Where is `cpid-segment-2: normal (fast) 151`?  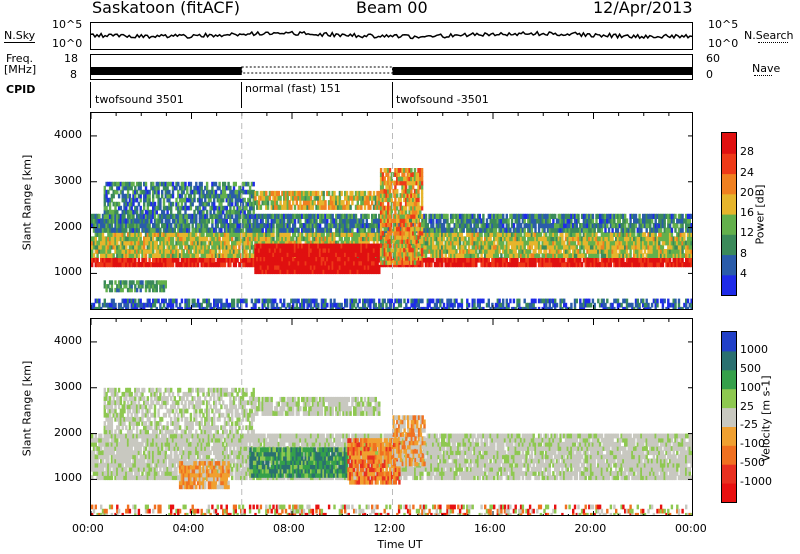
cpid-segment-2: normal (fast) 151 is located at coordinates (293, 88).